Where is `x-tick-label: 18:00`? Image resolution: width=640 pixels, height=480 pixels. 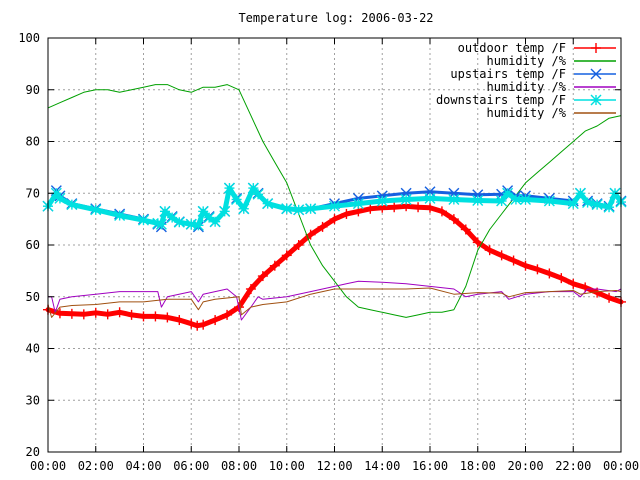 x-tick-label: 18:00 is located at coordinates (478, 466).